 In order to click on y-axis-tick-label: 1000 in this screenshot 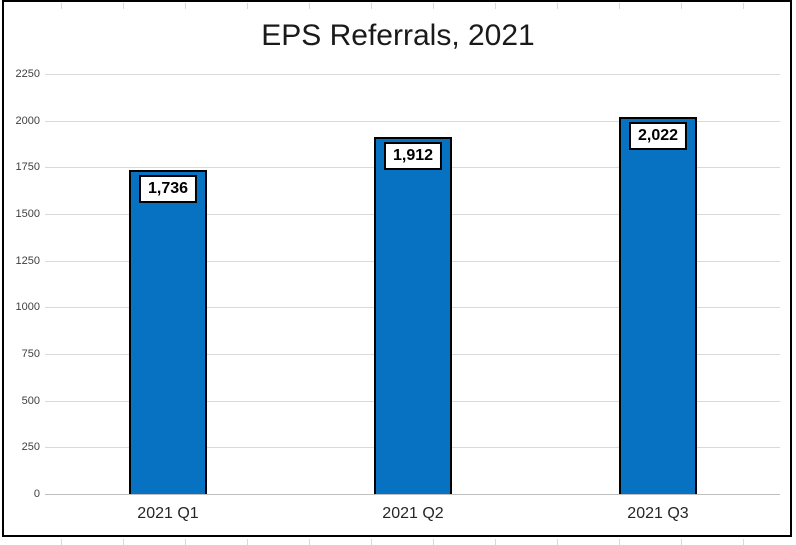, I will do `click(27, 307)`.